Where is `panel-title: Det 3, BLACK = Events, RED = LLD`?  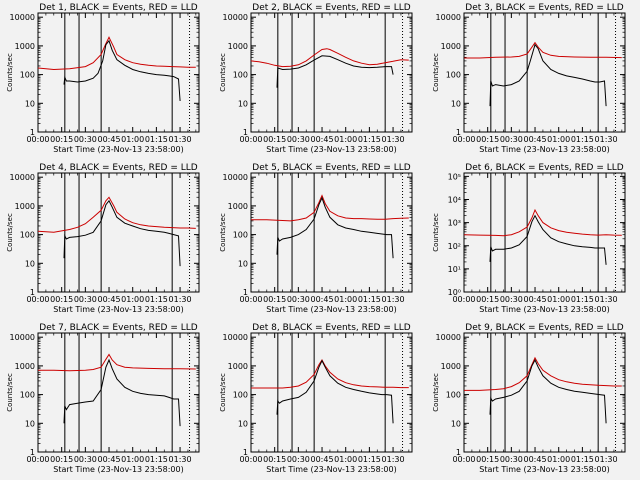
panel-title: Det 3, BLACK = Events, RED = LLD is located at coordinates (544, 8).